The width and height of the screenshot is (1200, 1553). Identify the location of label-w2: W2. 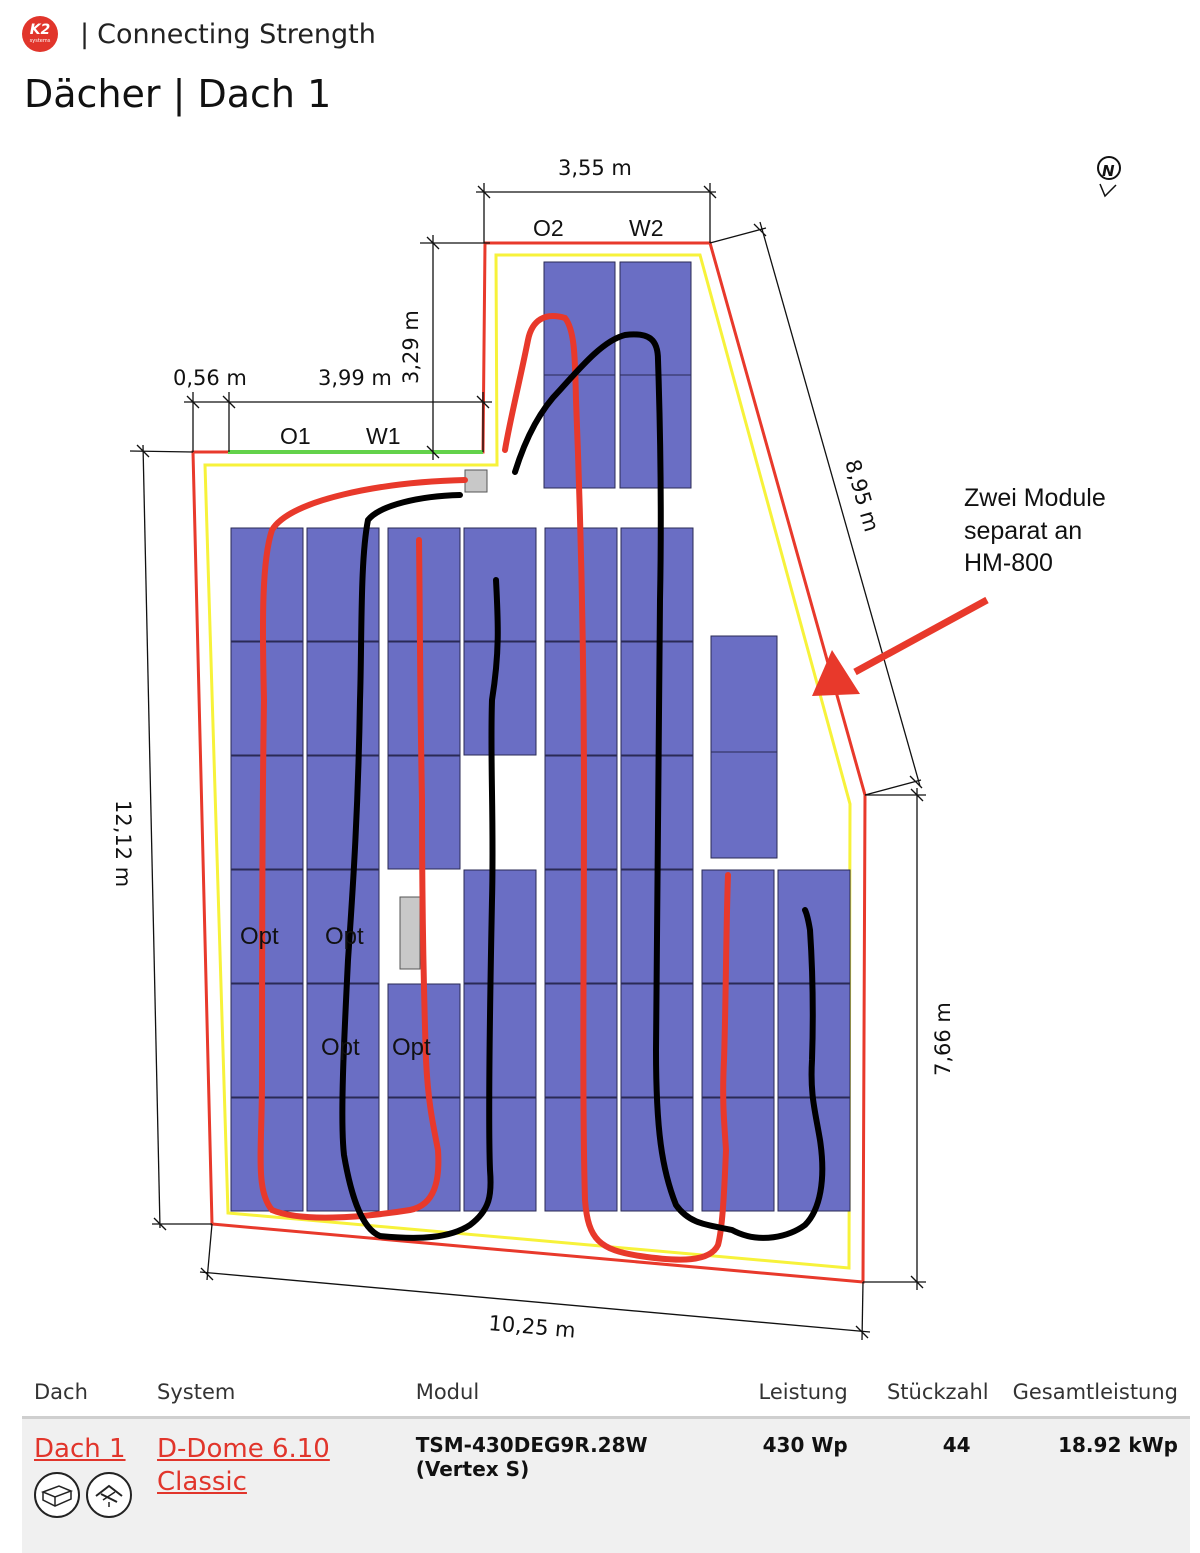
(646, 228).